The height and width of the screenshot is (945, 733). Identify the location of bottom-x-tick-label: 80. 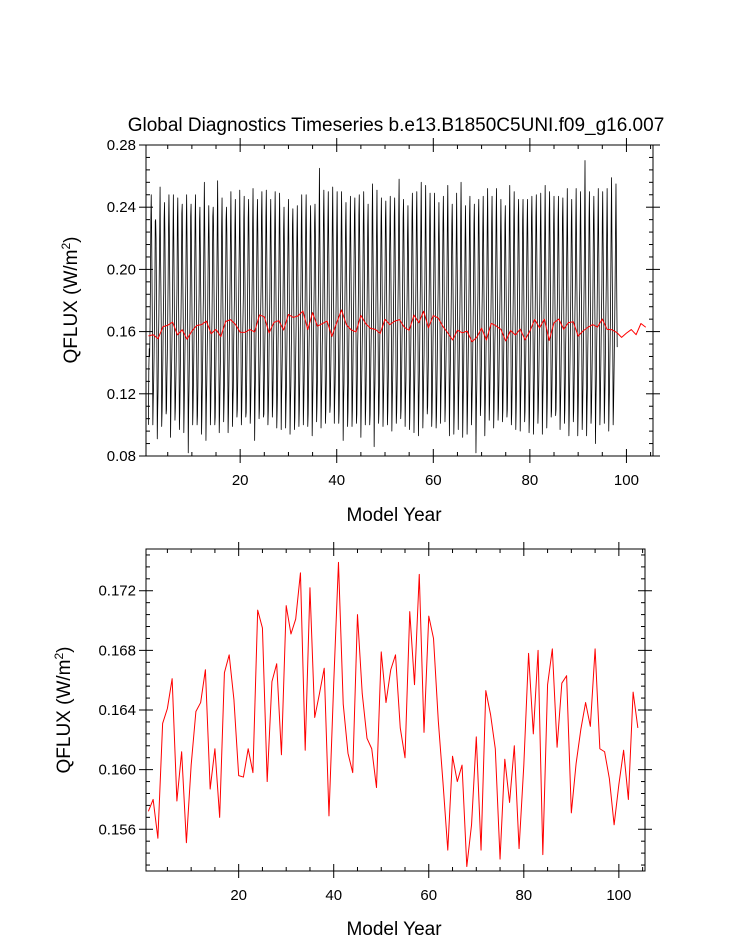
(523, 895).